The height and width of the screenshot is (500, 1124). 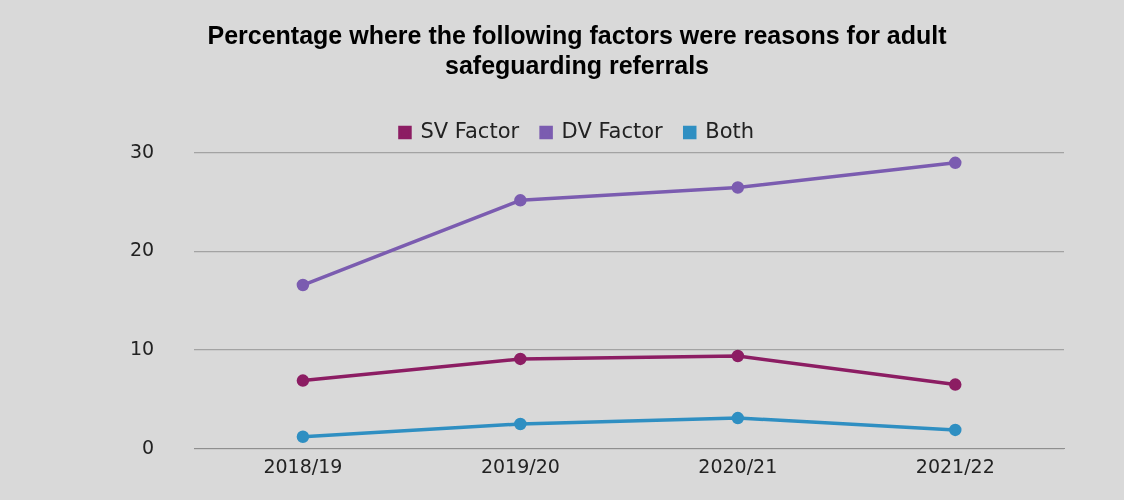 I want to click on x-tick-label: 2021/22, so click(x=955, y=465).